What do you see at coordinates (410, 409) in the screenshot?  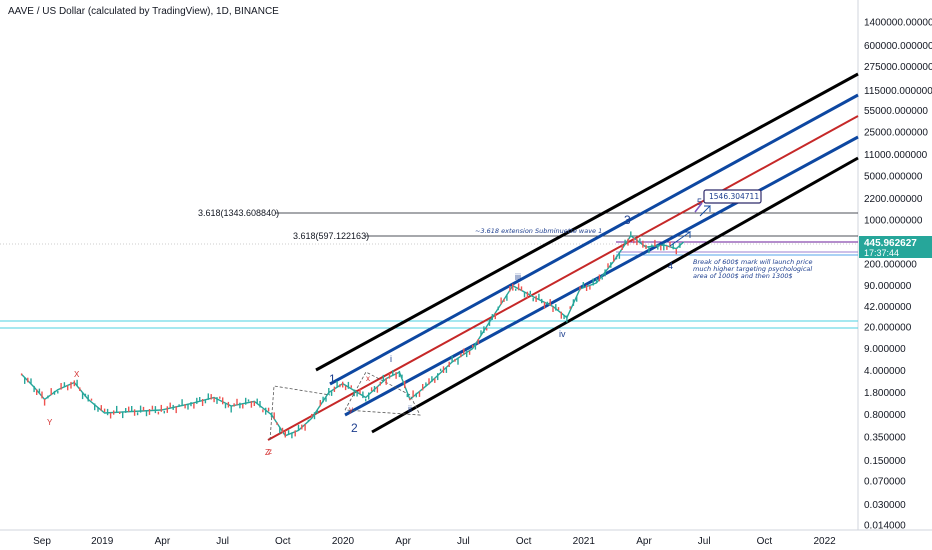 I see `wave-label-ii: ii` at bounding box center [410, 409].